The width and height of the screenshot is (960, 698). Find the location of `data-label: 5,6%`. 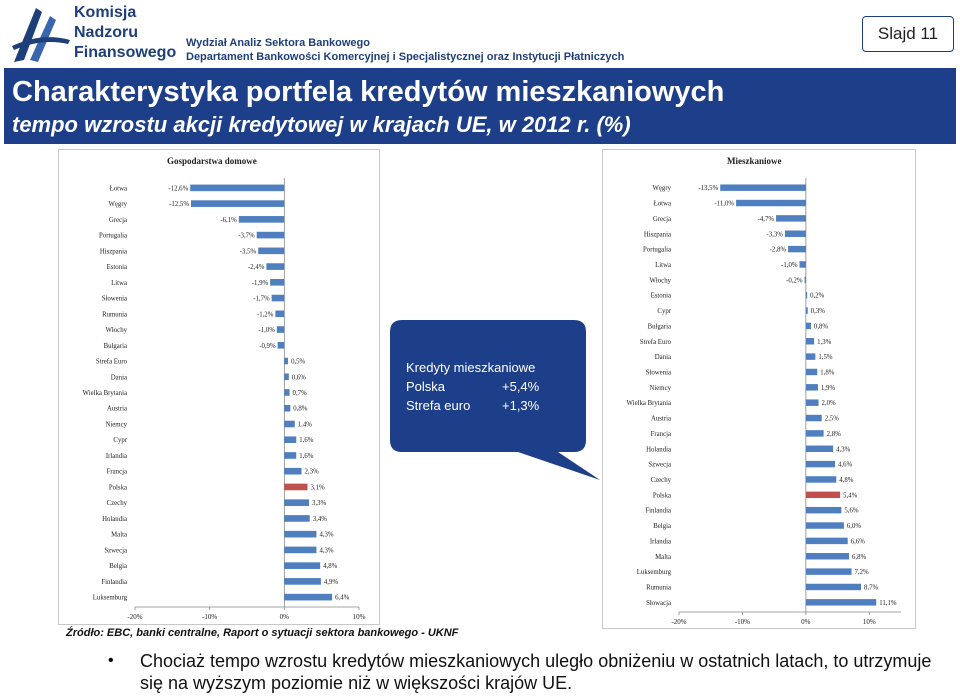

data-label: 5,6% is located at coordinates (851, 511).